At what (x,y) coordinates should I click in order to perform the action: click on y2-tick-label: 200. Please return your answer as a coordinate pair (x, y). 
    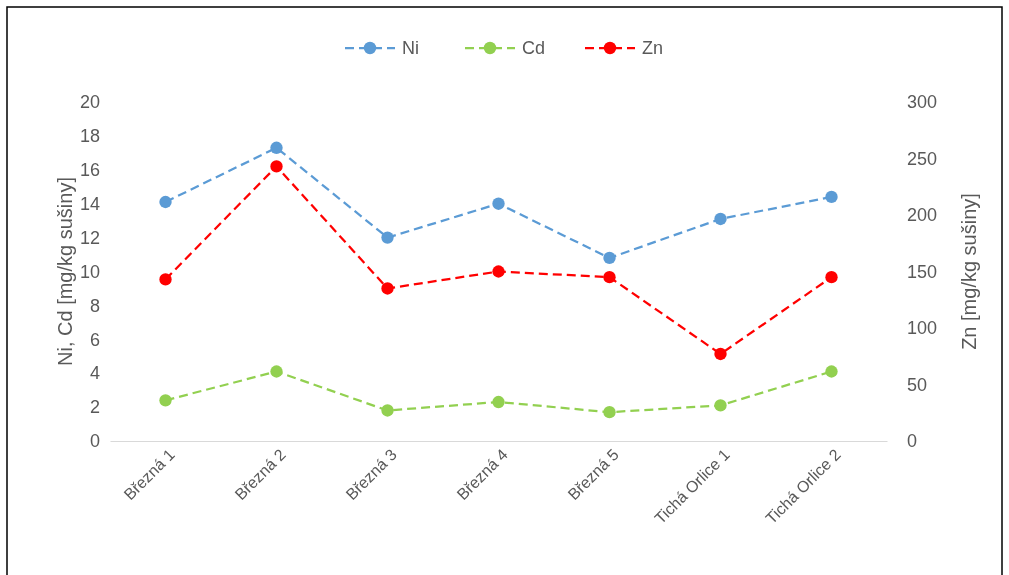
    Looking at the image, I should click on (922, 215).